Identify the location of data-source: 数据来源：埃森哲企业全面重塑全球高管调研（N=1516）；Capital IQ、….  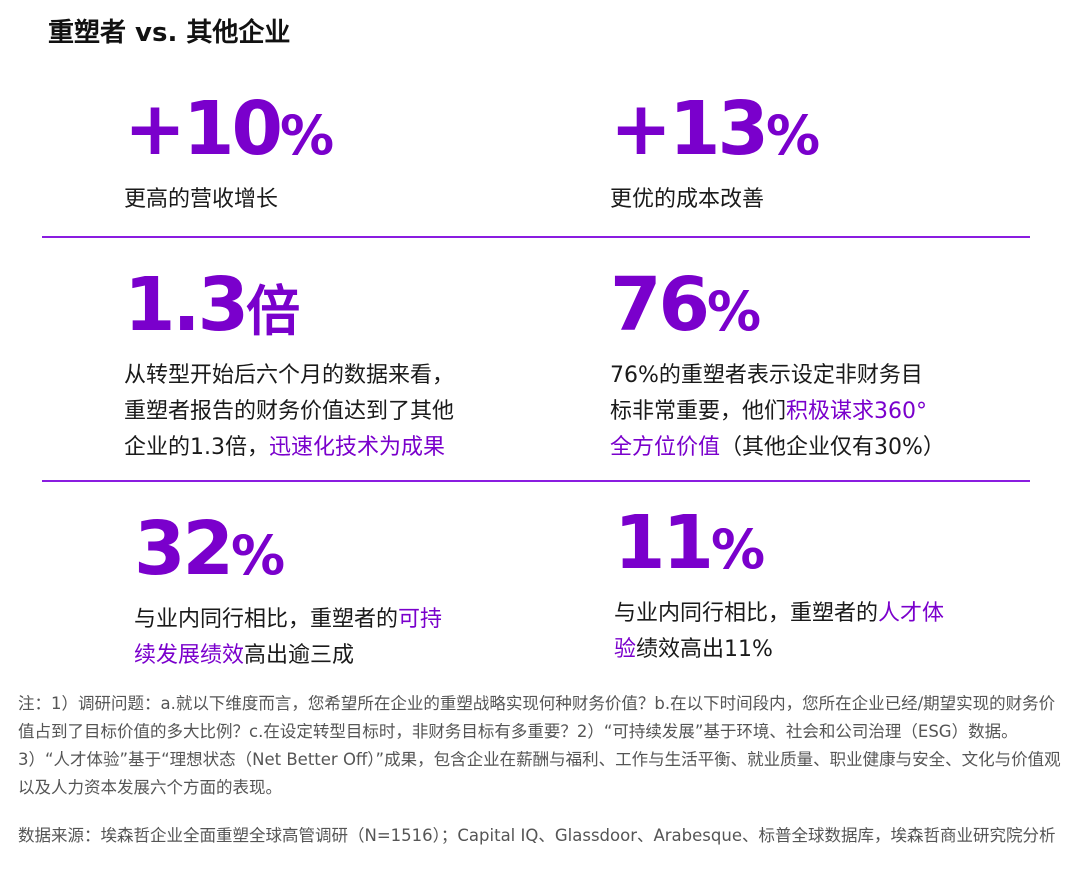
(537, 835).